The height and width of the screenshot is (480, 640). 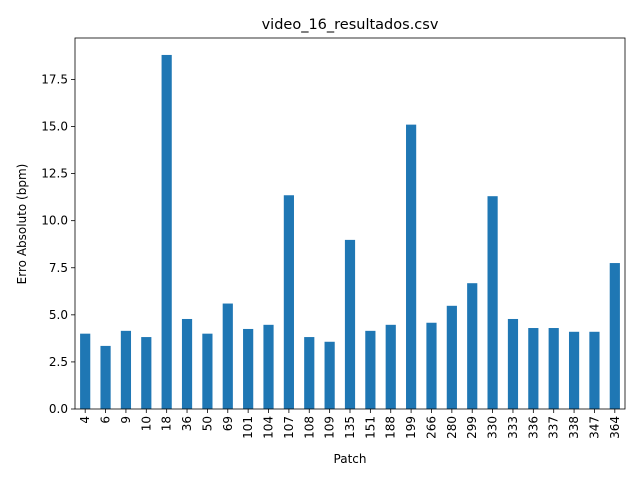 What do you see at coordinates (58, 268) in the screenshot?
I see `y-tick-label: 7.5` at bounding box center [58, 268].